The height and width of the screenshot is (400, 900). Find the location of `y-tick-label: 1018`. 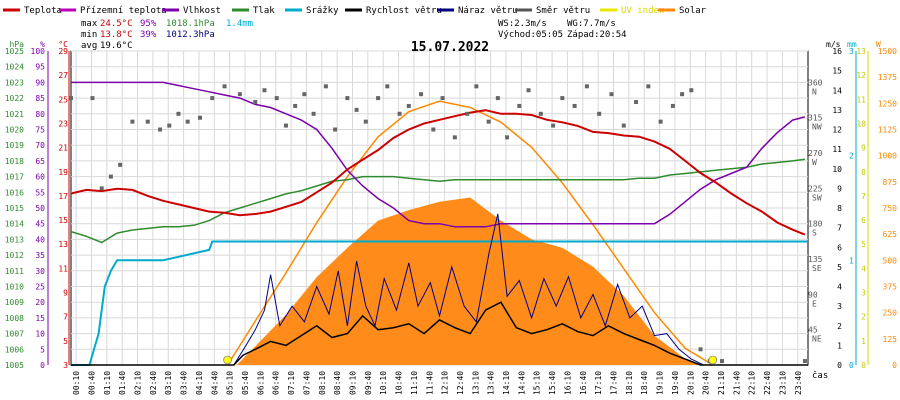

y-tick-label: 1018 is located at coordinates (14, 161).